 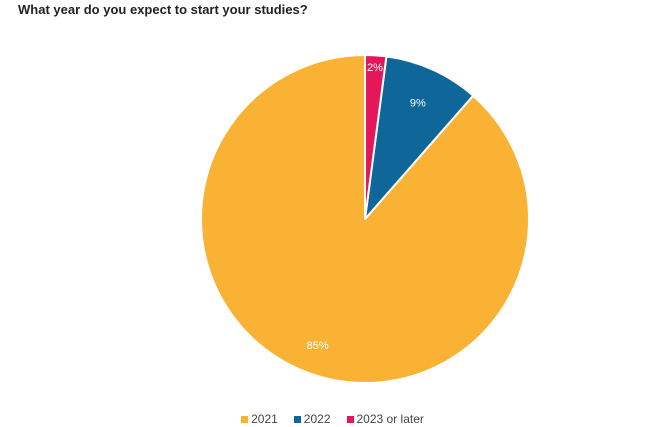 I want to click on pie-slice-2023-or-later, so click(x=376, y=137).